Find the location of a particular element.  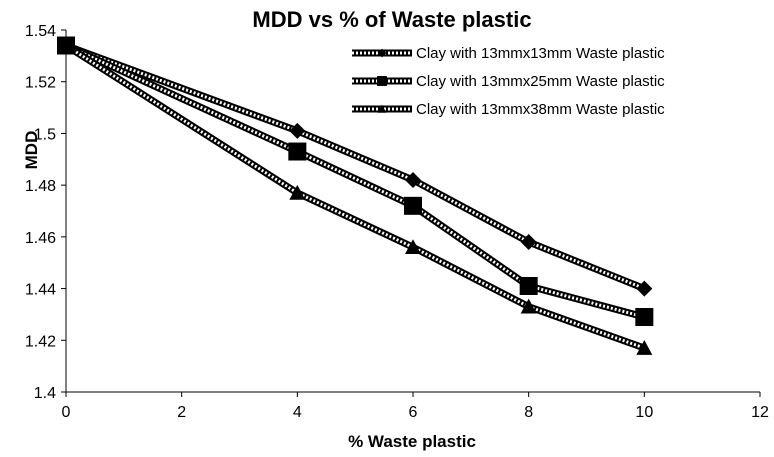

legend-label: Clay with 13mmx13mm Waste plastic is located at coordinates (540, 53).